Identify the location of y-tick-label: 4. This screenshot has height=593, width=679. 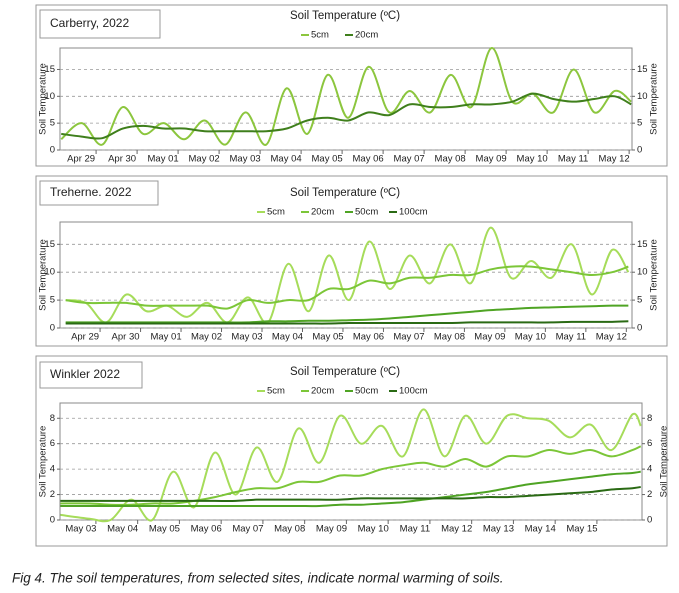
(52, 469).